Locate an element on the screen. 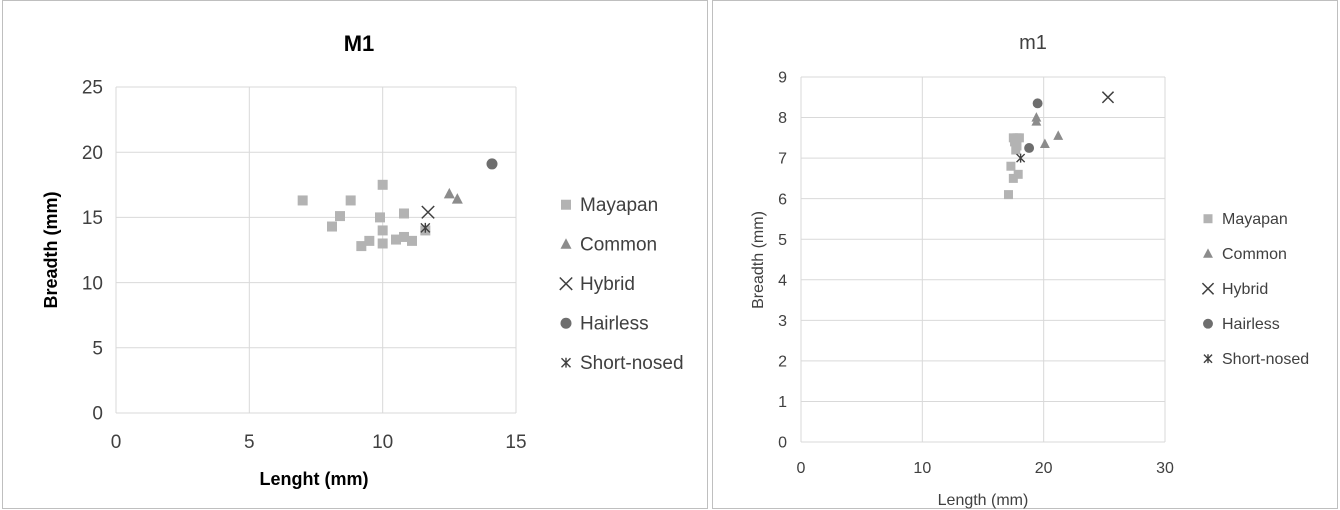 This screenshot has width=1340, height=510. y-tick-label: 8 is located at coordinates (782, 118).